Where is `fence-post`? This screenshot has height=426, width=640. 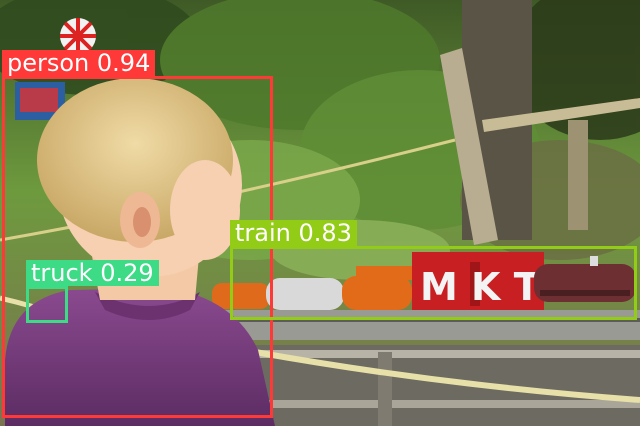
fence-post is located at coordinates (469, 146).